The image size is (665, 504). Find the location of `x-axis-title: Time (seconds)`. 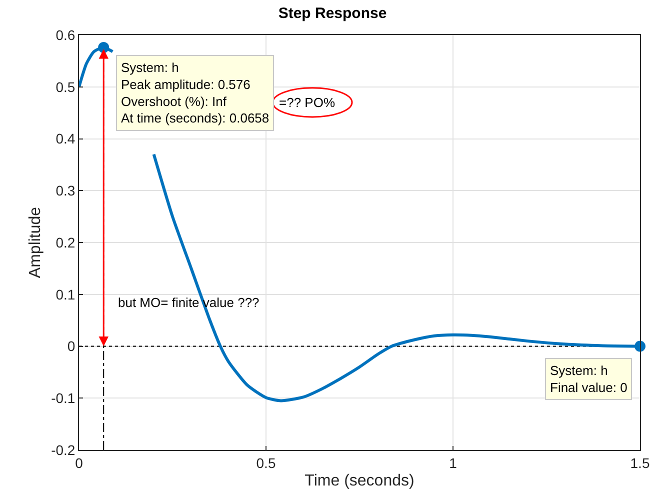

x-axis-title: Time (seconds) is located at coordinates (359, 481).